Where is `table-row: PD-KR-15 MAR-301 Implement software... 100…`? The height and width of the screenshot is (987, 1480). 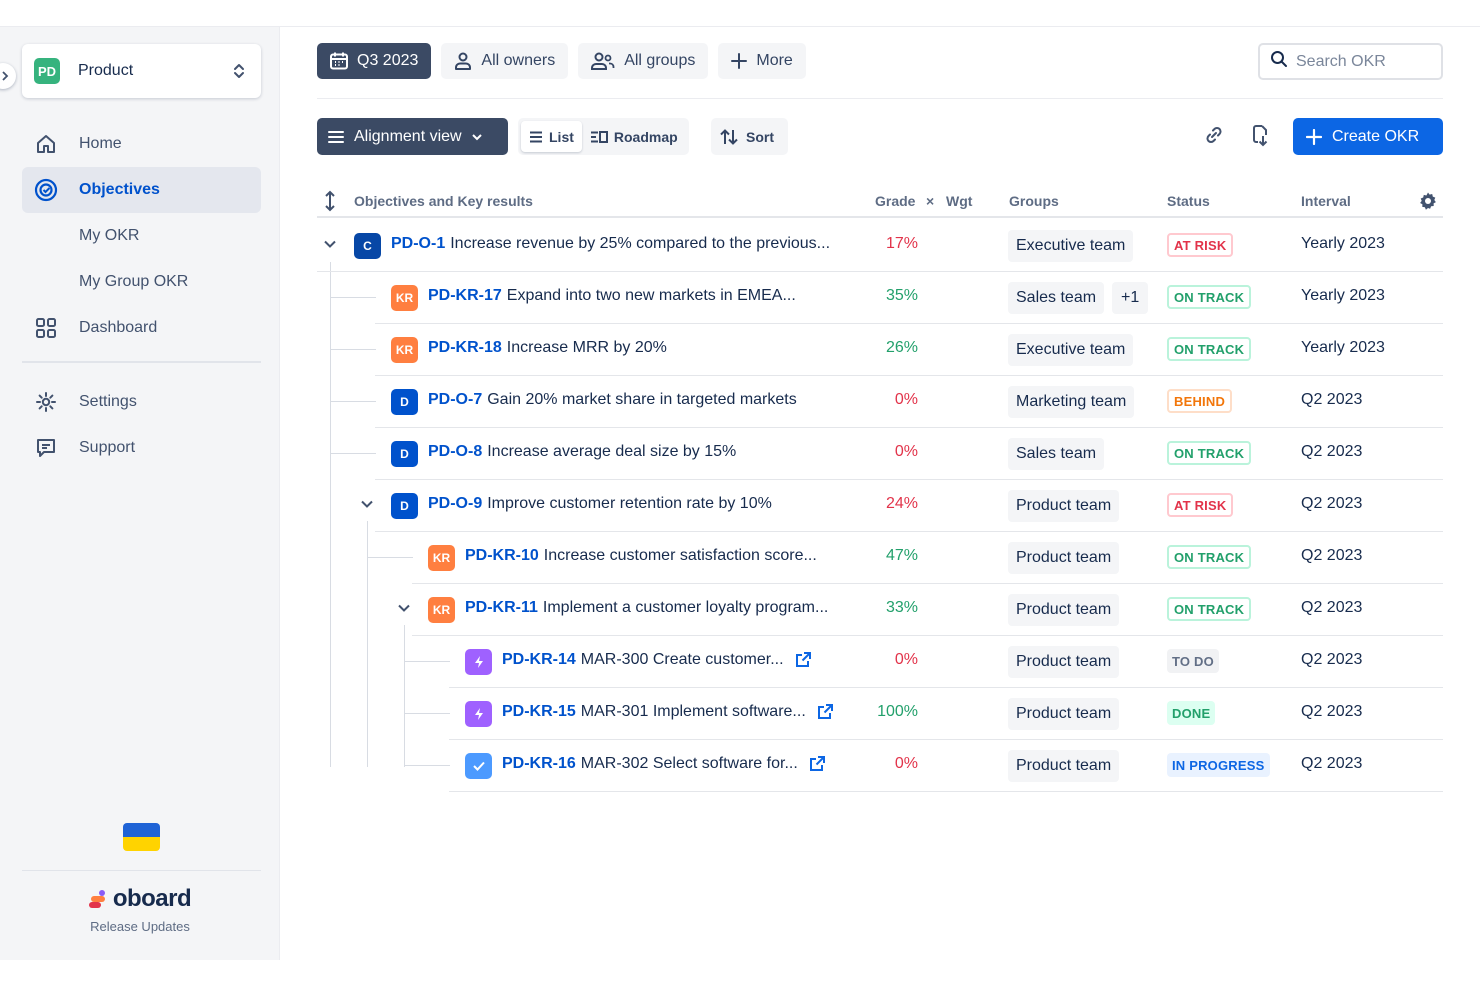 table-row: PD-KR-15 MAR-301 Implement software... 100… is located at coordinates (946, 714).